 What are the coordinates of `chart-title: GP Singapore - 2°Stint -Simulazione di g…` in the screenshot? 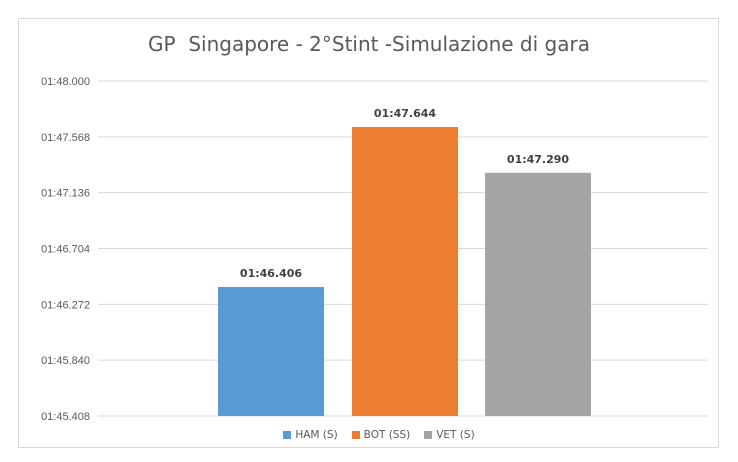 It's located at (369, 44).